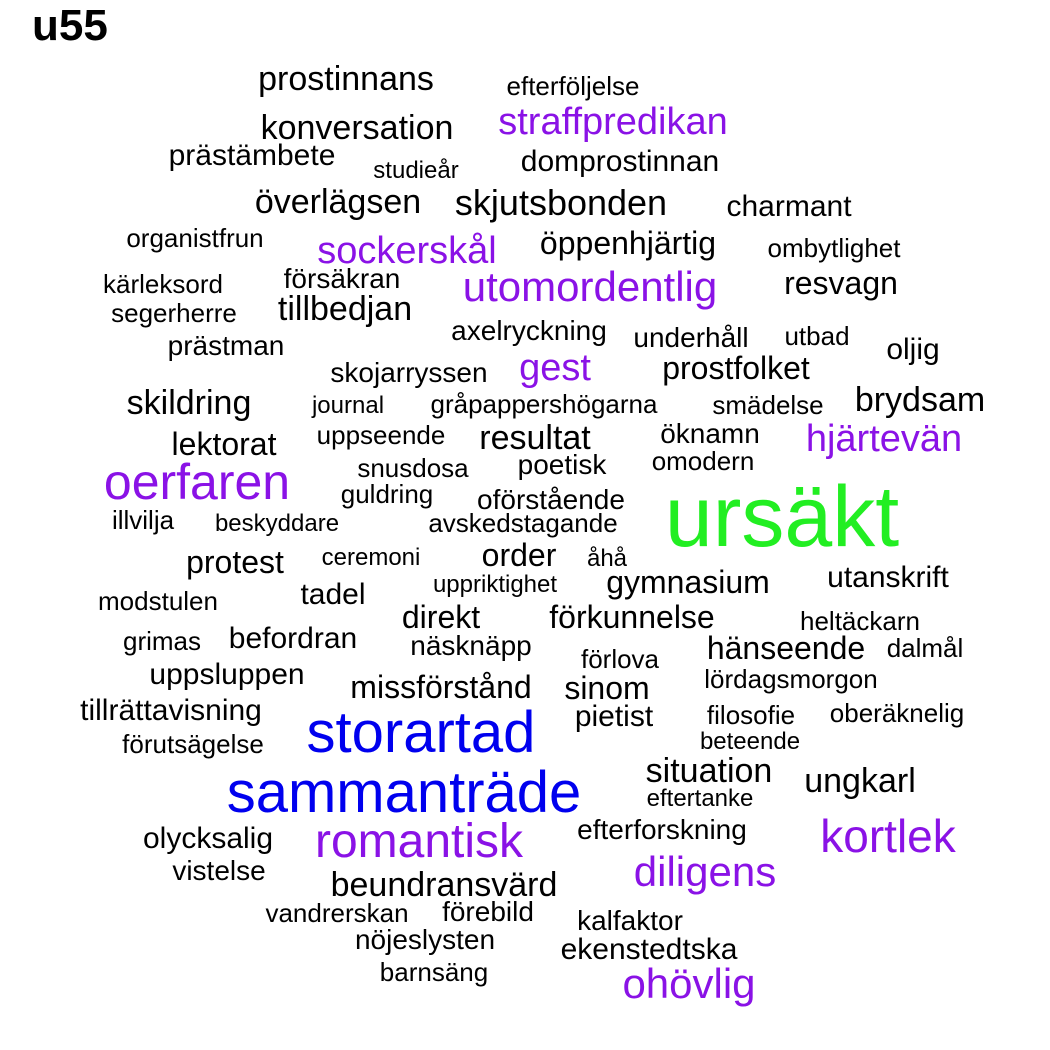 The image size is (1050, 1050). Describe the element at coordinates (884, 439) in the screenshot. I see `cloud-word: hjärtevän` at that location.